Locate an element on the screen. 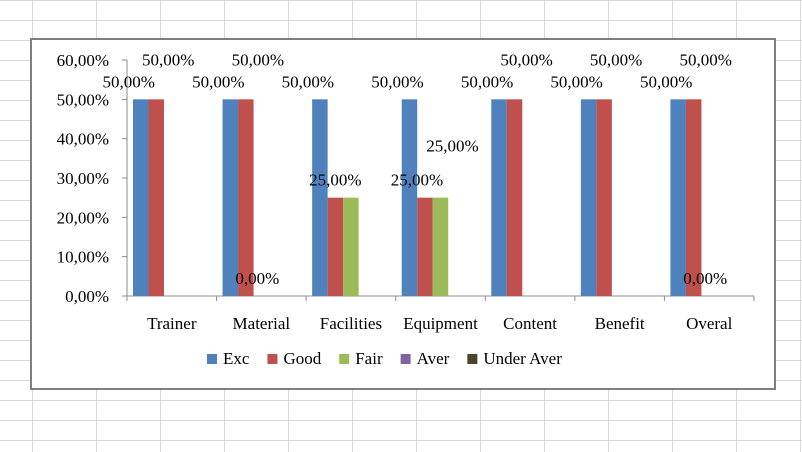 The image size is (802, 452). x-category-label: Equipment is located at coordinates (440, 323).